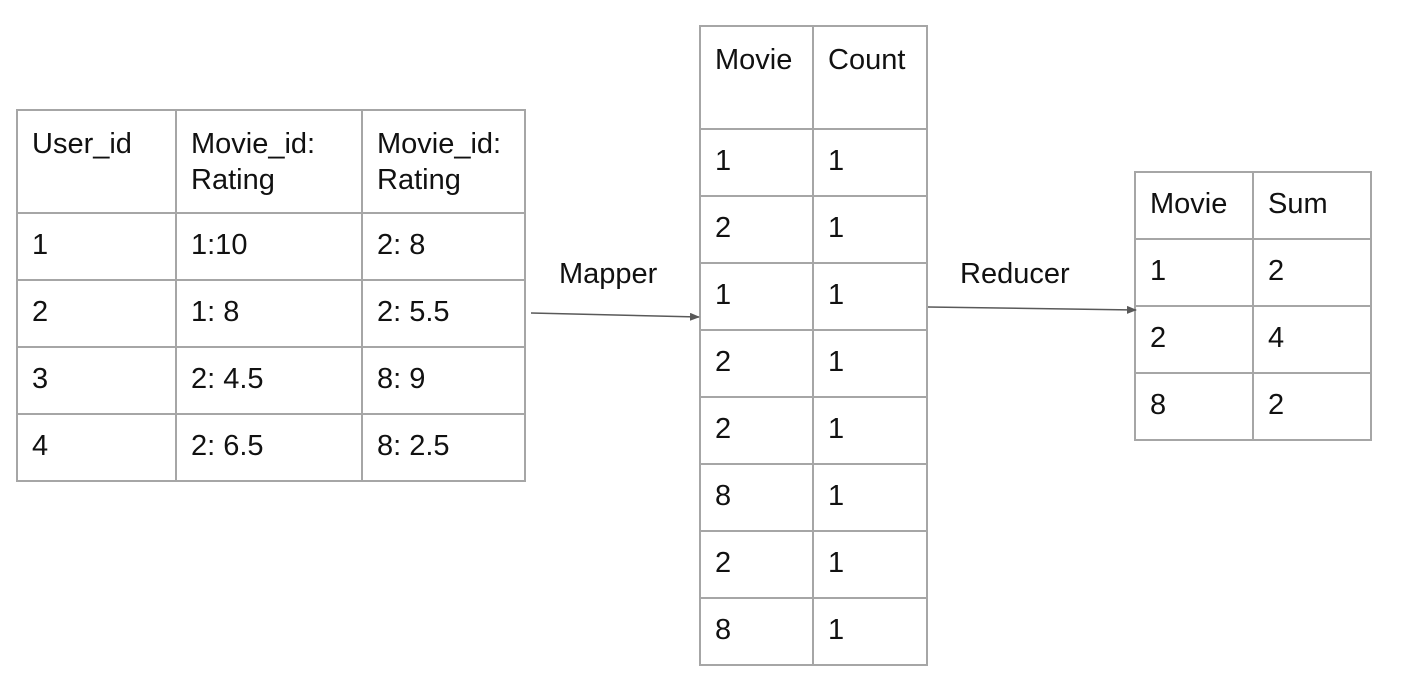 The image size is (1406, 678). I want to click on mapper-header-count: Count, so click(870, 77).